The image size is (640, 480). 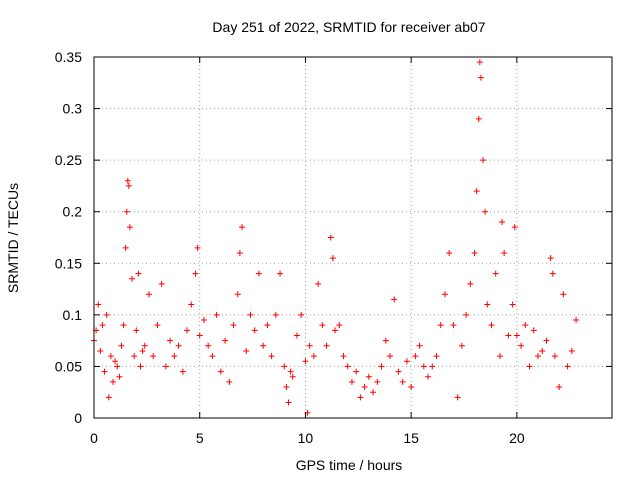 I want to click on x-tick-label: 15, so click(x=411, y=438).